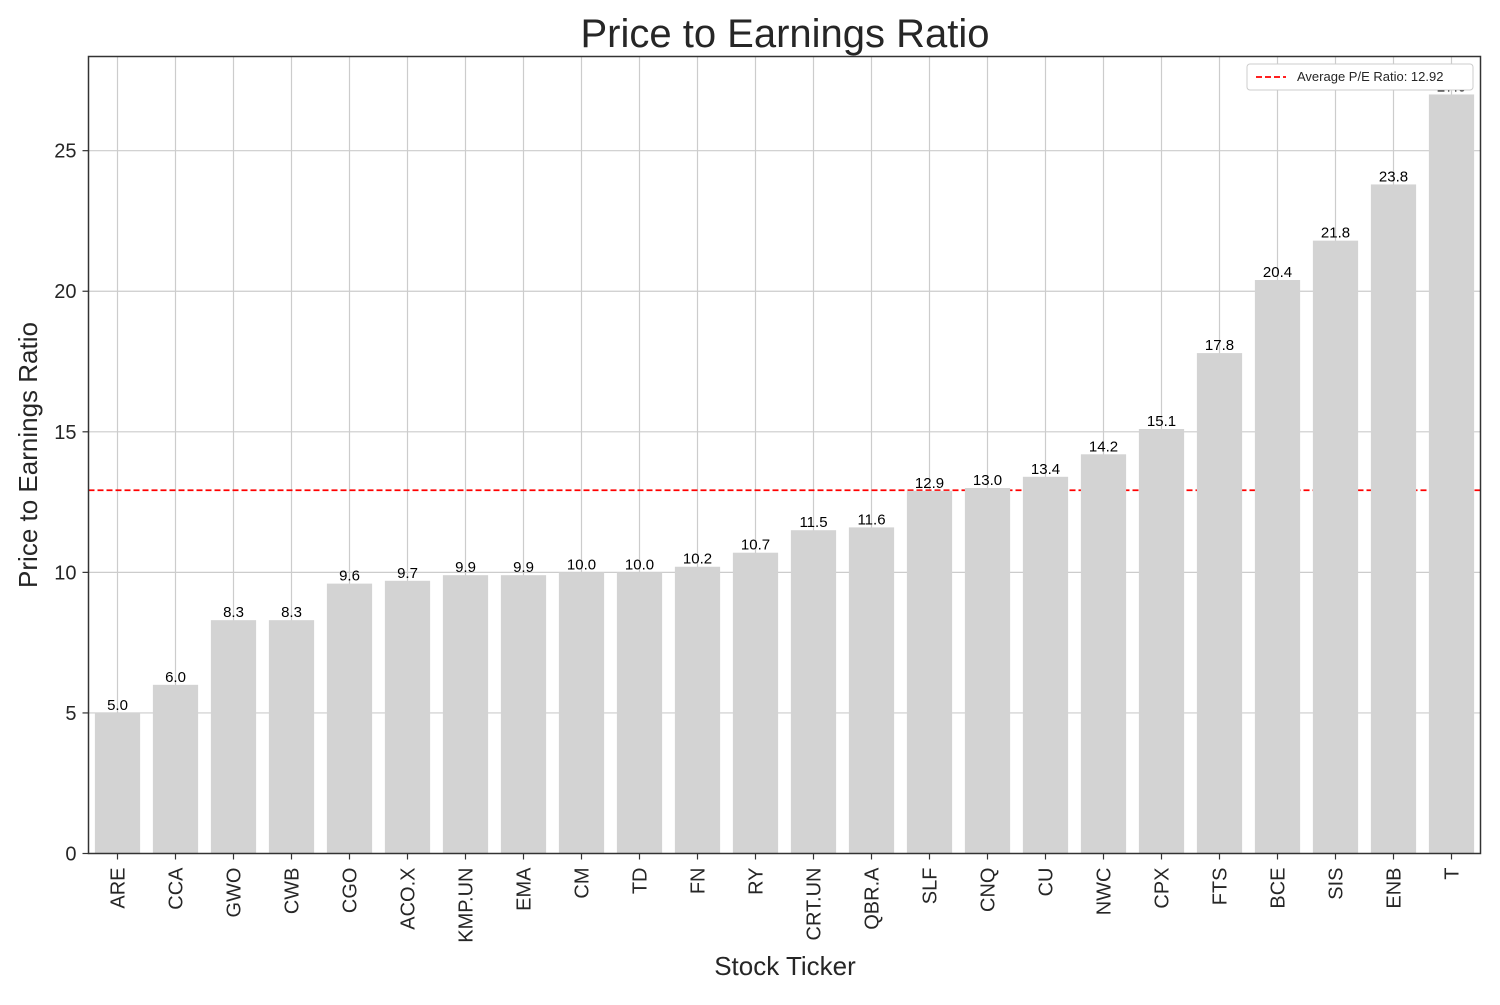  I want to click on x-tick-label: CRT.UN, so click(815, 904).